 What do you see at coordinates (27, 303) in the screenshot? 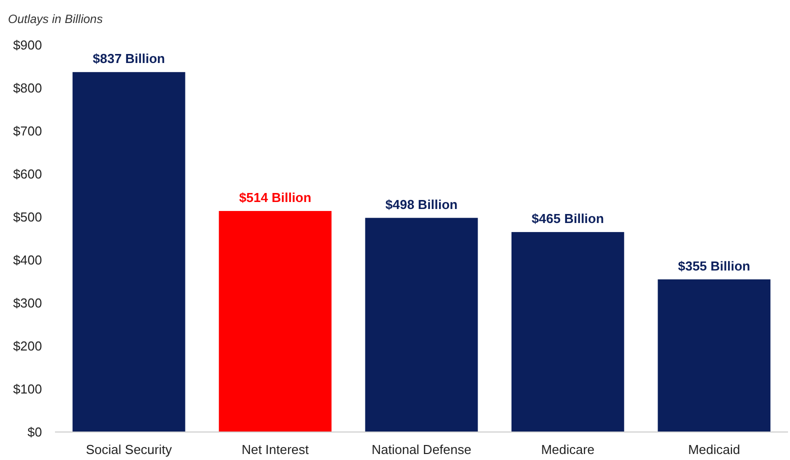
I see `y-tick-label: $300` at bounding box center [27, 303].